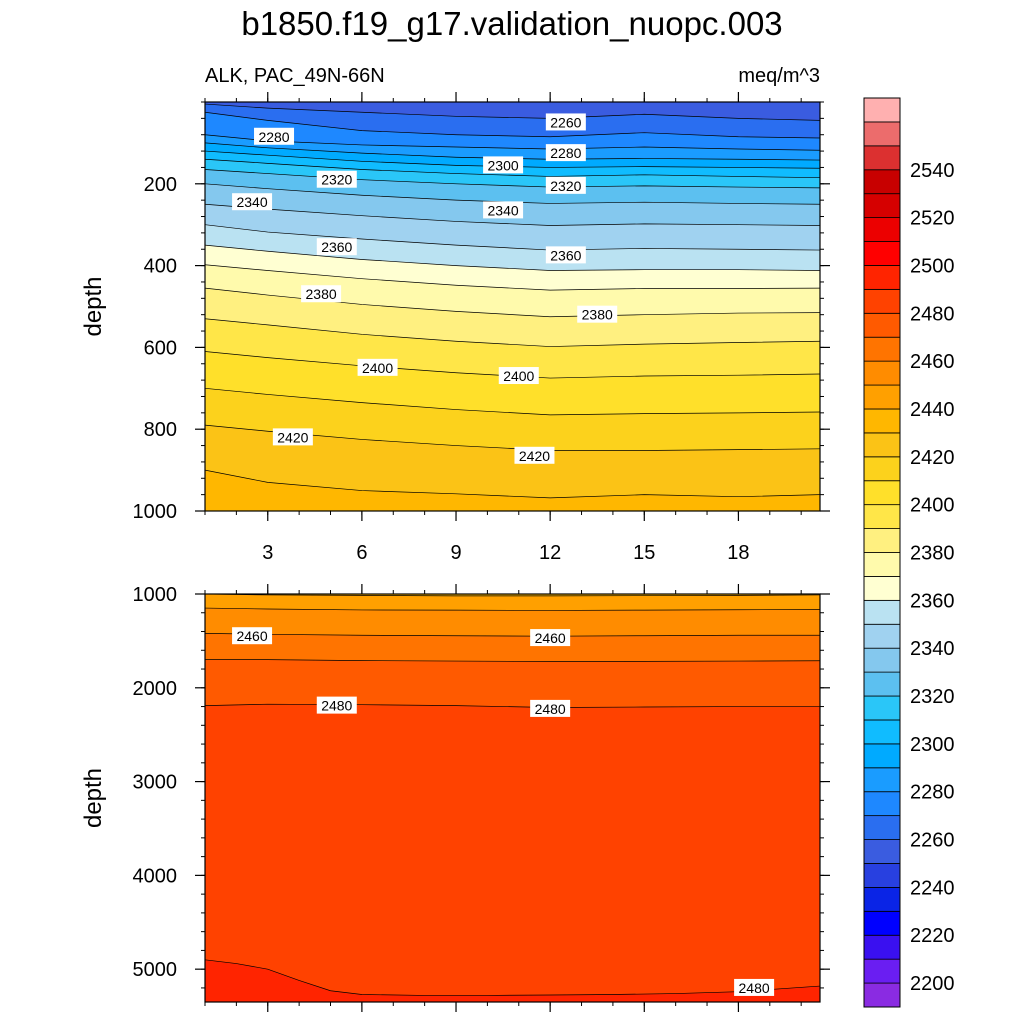  What do you see at coordinates (267, 553) in the screenshot?
I see `x-tick-label: 3` at bounding box center [267, 553].